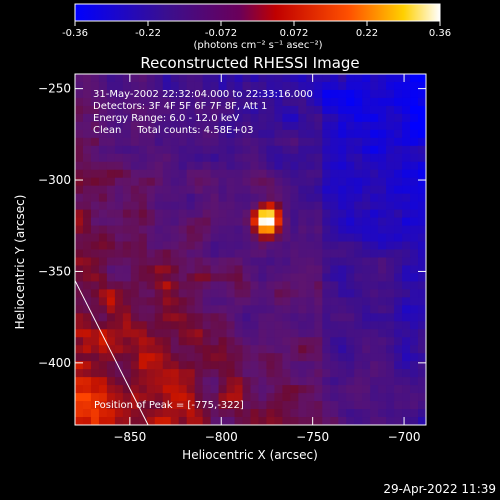  I want to click on y-tick-label: −300, so click(54, 180).